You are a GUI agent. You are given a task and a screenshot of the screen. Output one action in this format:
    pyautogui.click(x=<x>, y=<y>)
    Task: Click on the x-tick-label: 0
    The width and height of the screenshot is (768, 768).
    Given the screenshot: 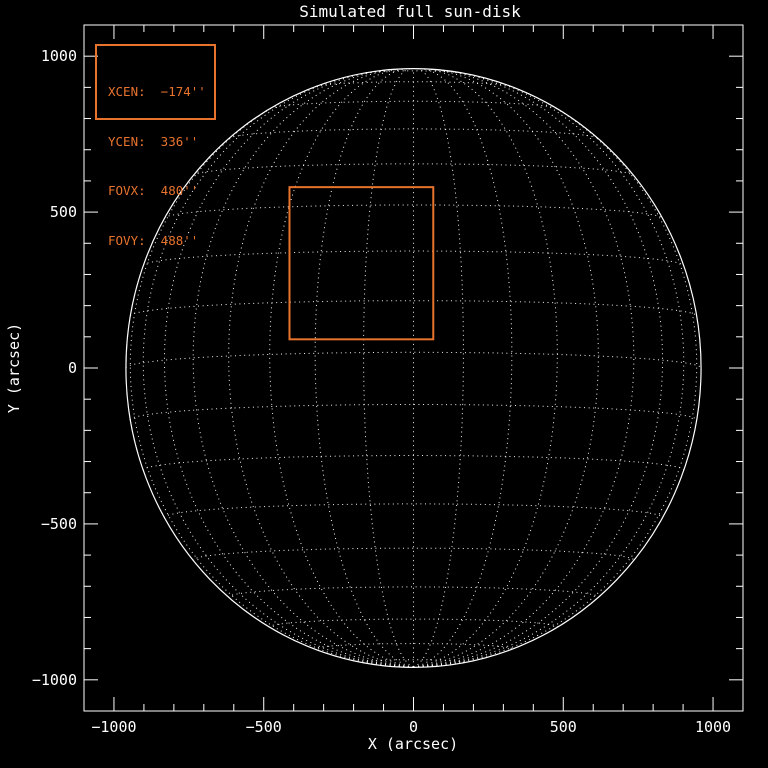 What is the action you would take?
    pyautogui.click(x=413, y=727)
    